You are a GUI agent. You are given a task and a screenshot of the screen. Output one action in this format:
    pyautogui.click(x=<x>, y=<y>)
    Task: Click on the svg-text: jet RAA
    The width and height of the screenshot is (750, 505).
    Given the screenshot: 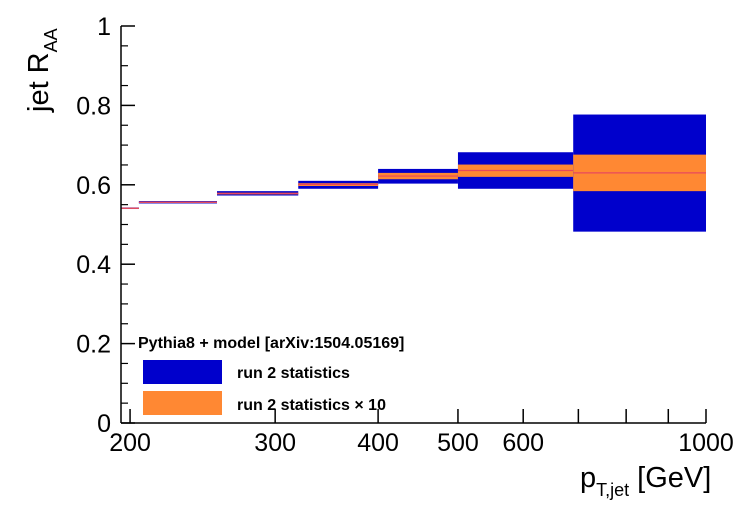 What is the action you would take?
    pyautogui.click(x=42, y=70)
    